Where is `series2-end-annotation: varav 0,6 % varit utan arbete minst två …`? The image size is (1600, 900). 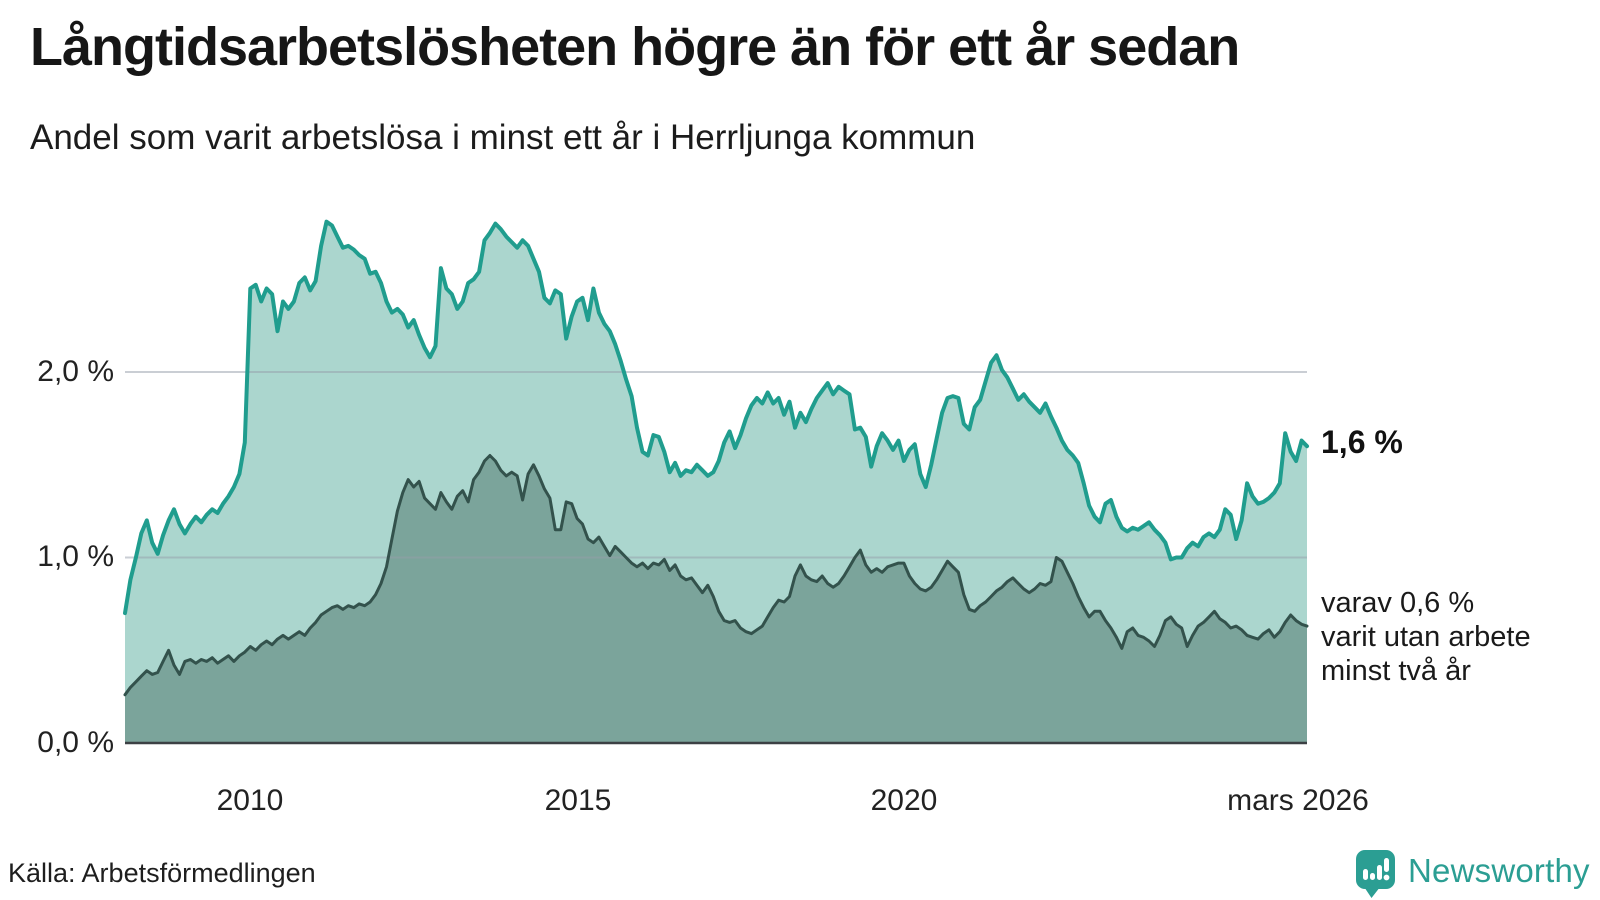
series2-end-annotation: varav 0,6 % varit utan arbete minst två … is located at coordinates (1426, 637).